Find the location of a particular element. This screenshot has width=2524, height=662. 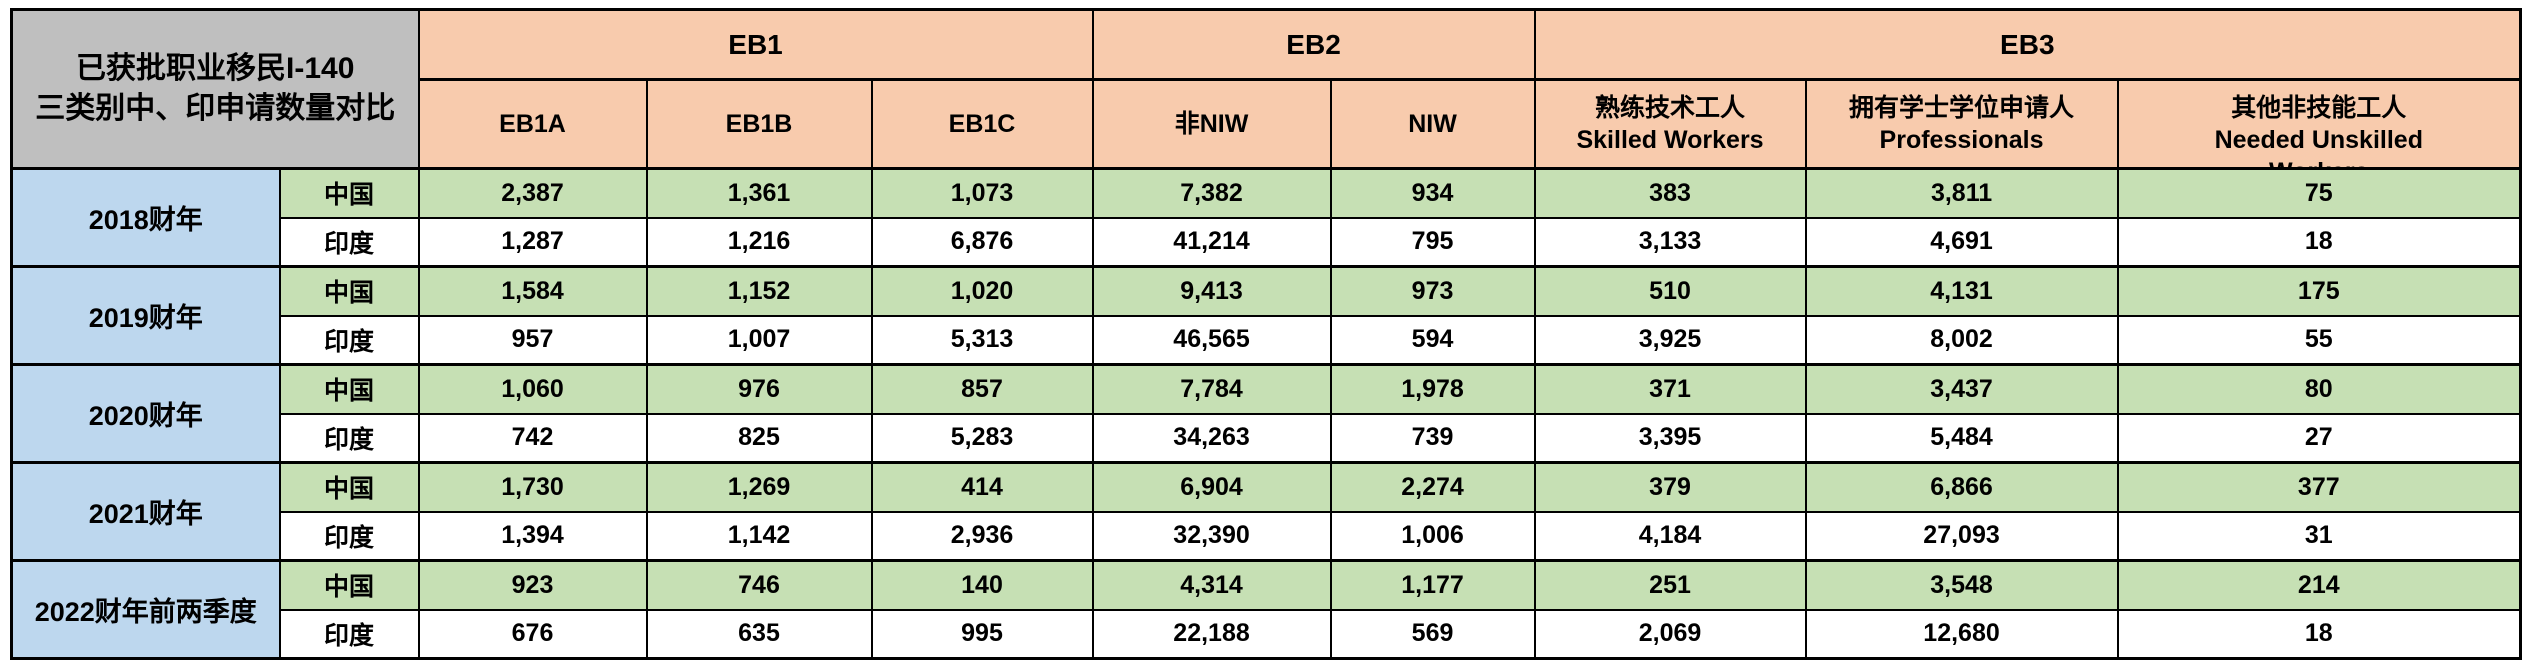

value-cell: 739 is located at coordinates (1432, 438).